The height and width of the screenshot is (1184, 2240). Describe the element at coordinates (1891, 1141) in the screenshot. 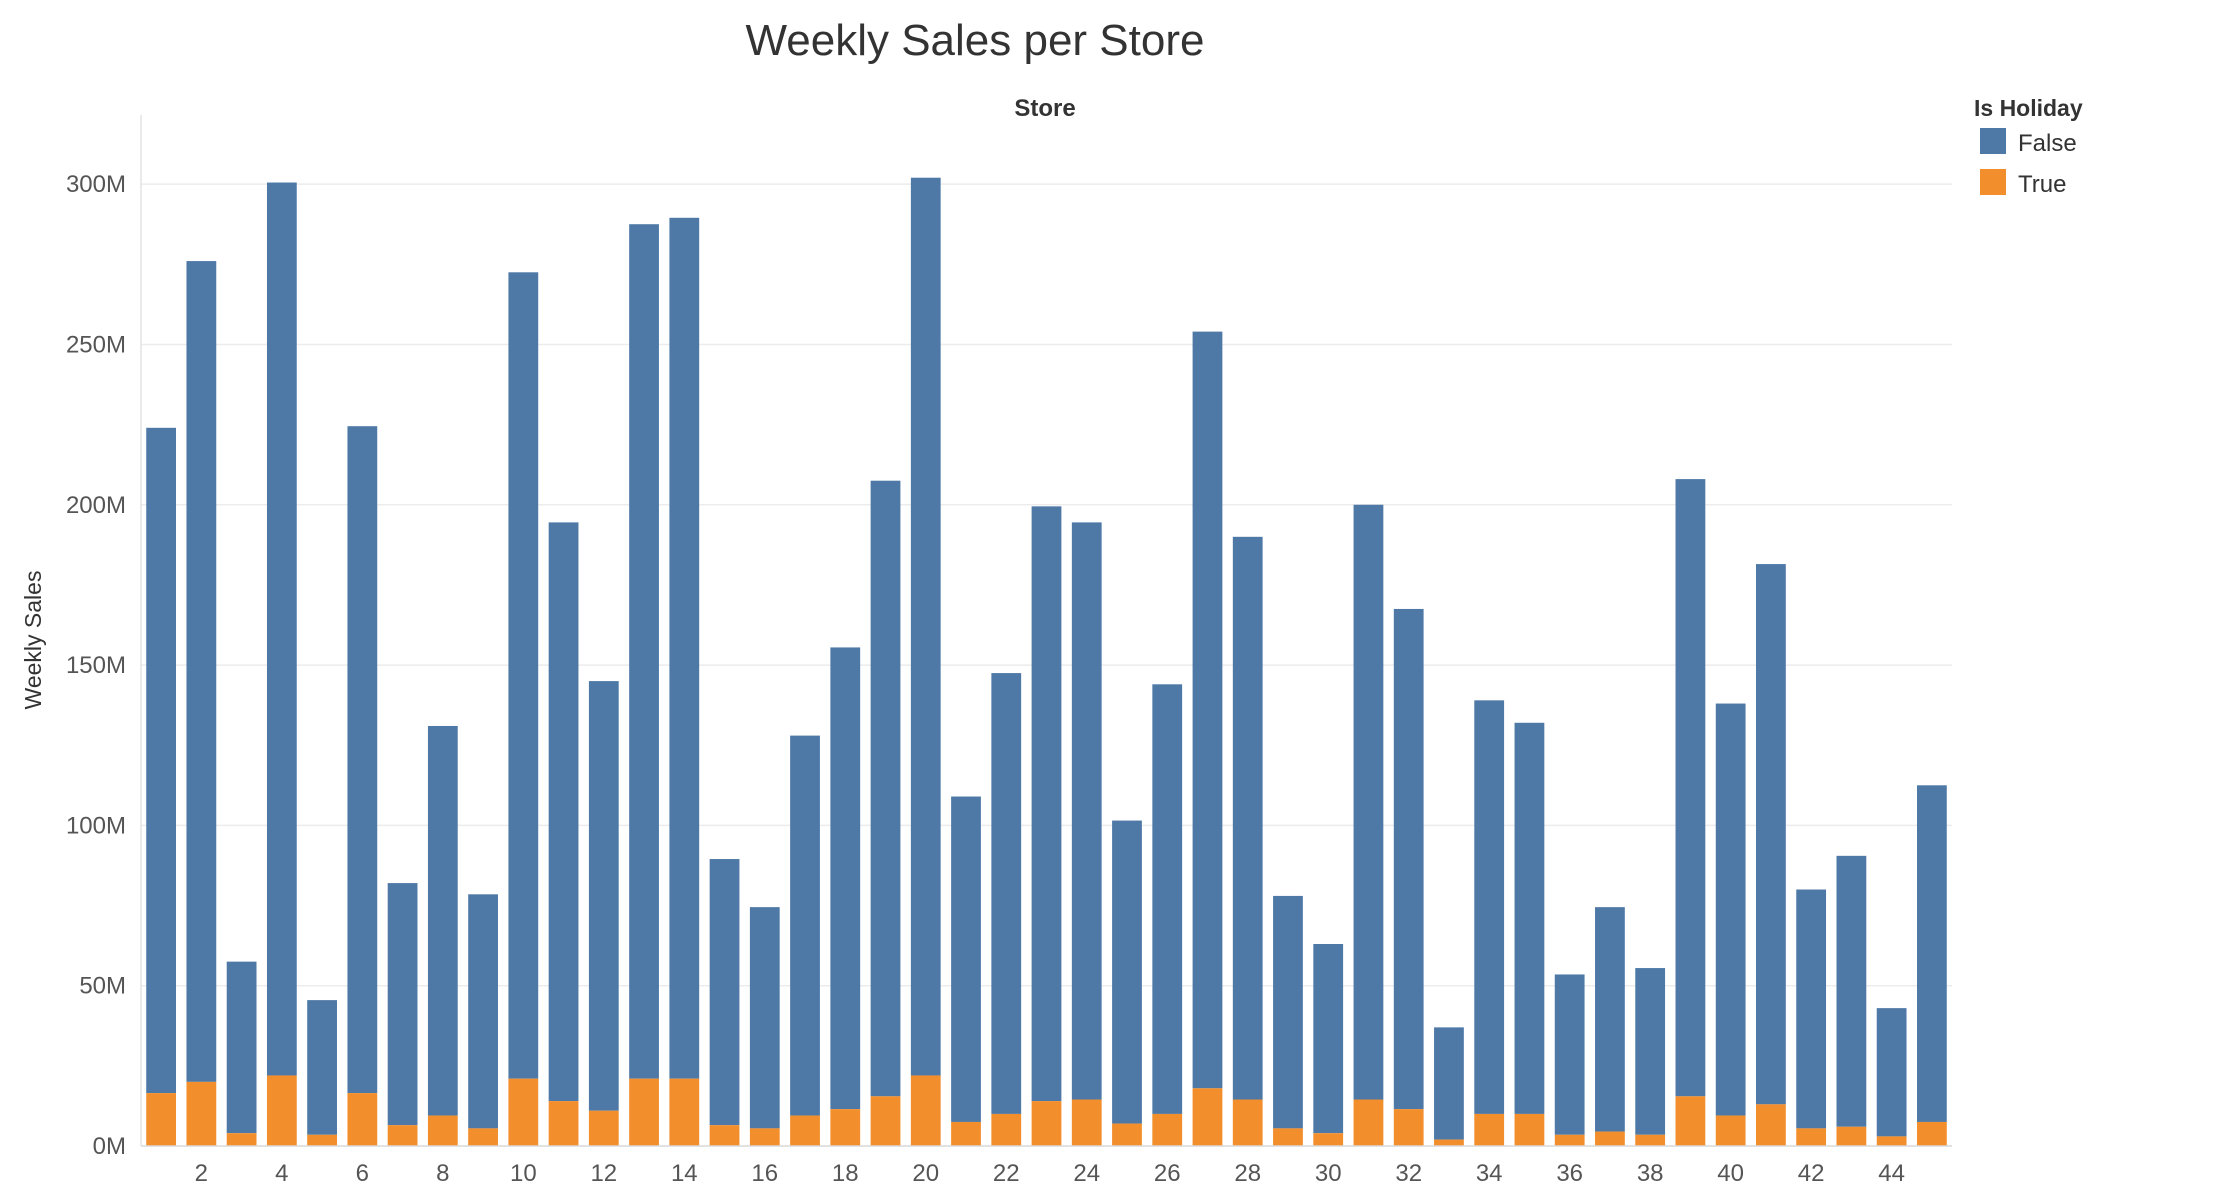

I see `bar-store-44-true` at that location.